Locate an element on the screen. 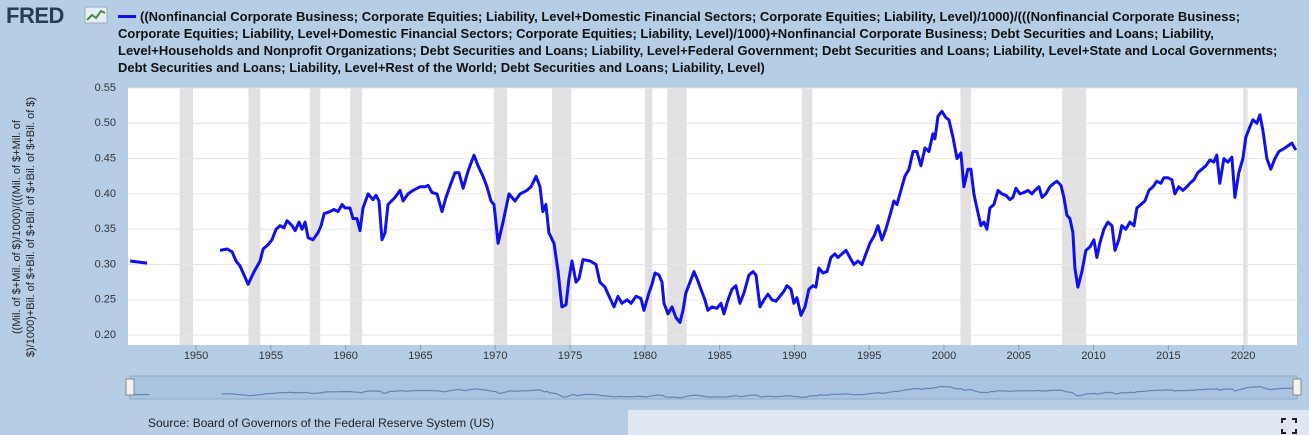  y-tick-label: 0.45 is located at coordinates (105, 159).